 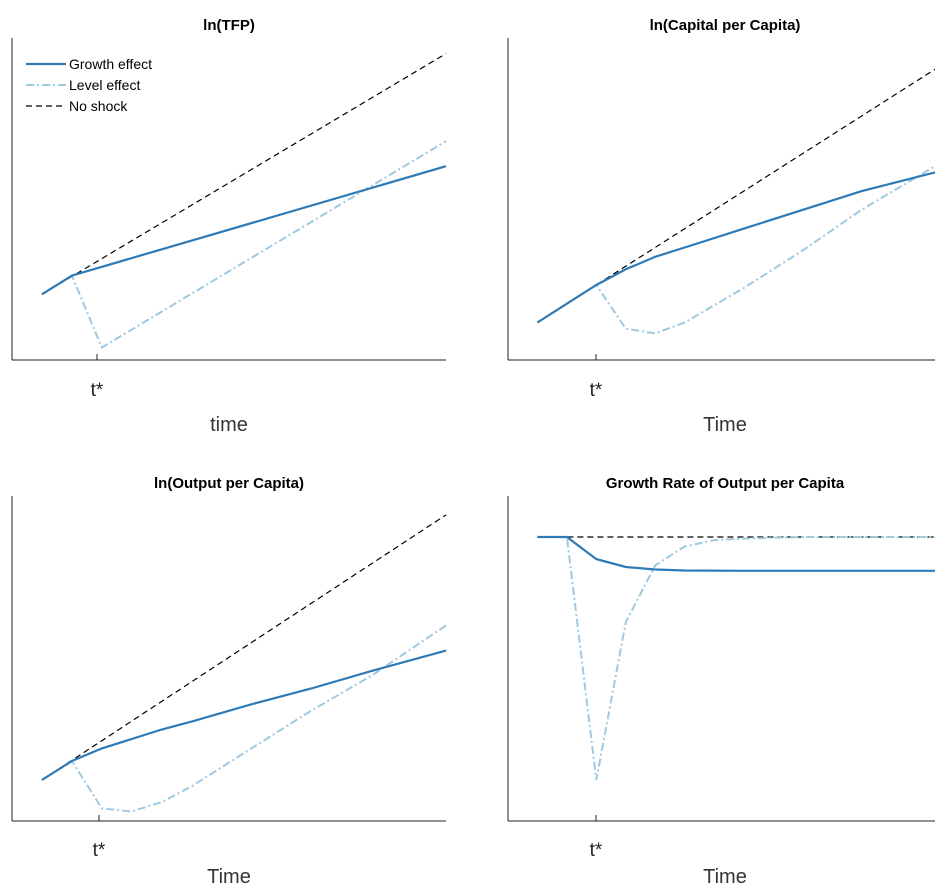 I want to click on legend-growth-label: Growth effect, so click(x=110, y=64).